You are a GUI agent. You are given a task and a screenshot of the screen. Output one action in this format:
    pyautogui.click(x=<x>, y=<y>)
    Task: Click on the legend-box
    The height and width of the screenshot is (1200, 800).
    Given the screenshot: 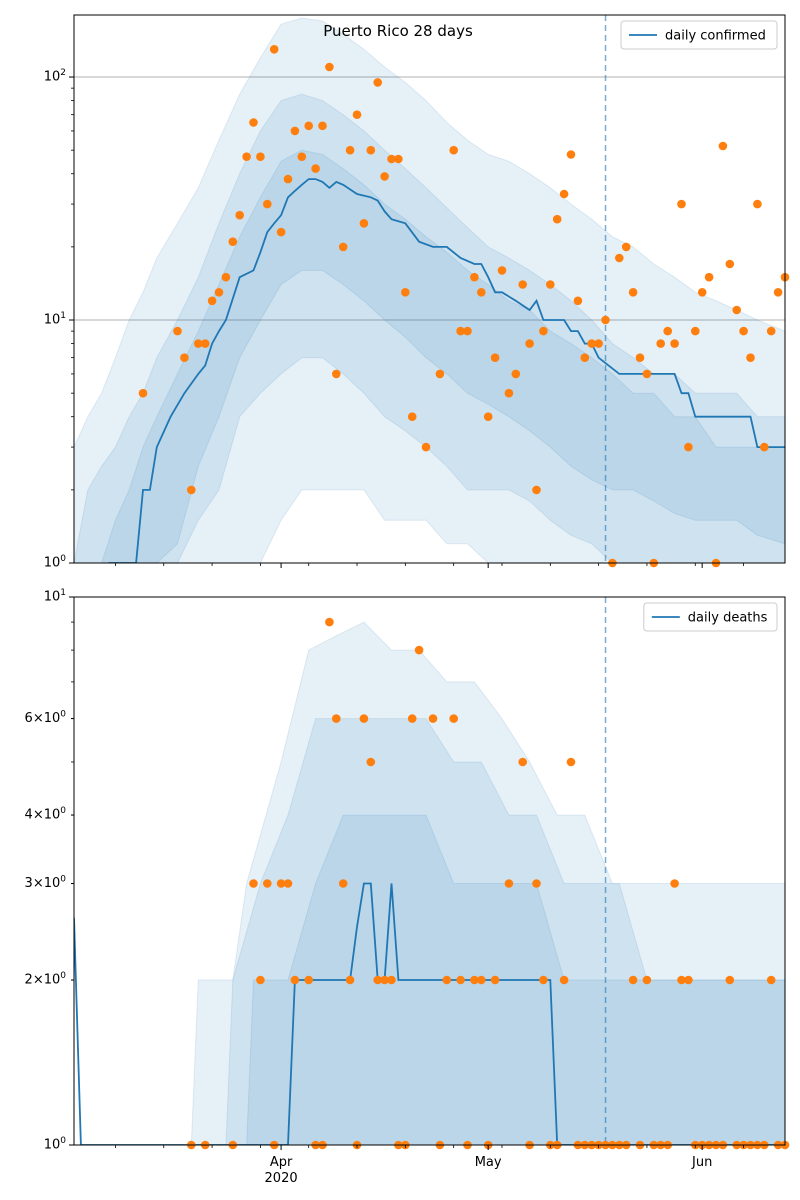 What is the action you would take?
    pyautogui.click(x=699, y=35)
    